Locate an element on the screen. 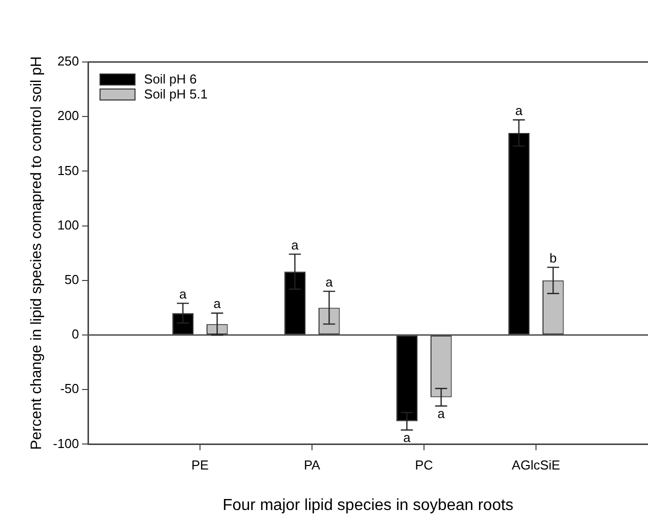 The width and height of the screenshot is (648, 519). y-tick-label: 200 is located at coordinates (68, 116).